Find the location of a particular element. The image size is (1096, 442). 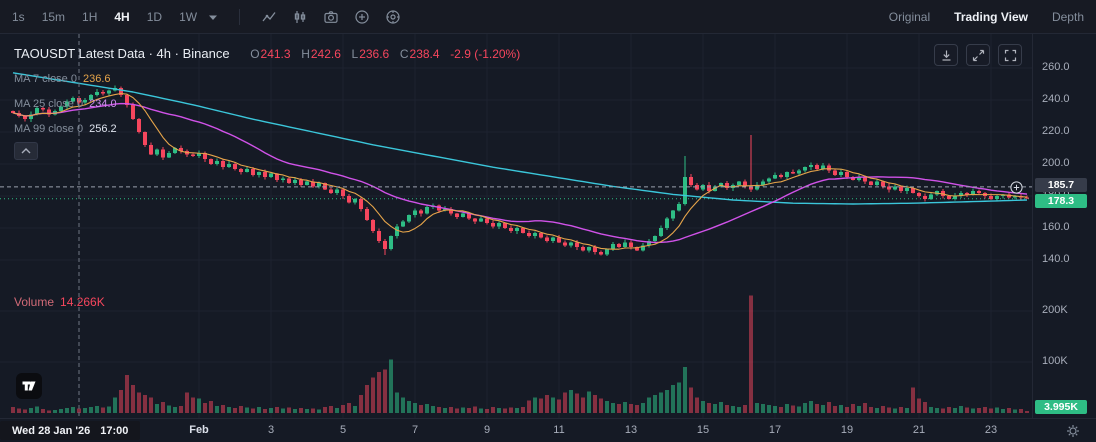

candlestick-icon is located at coordinates (300, 16).